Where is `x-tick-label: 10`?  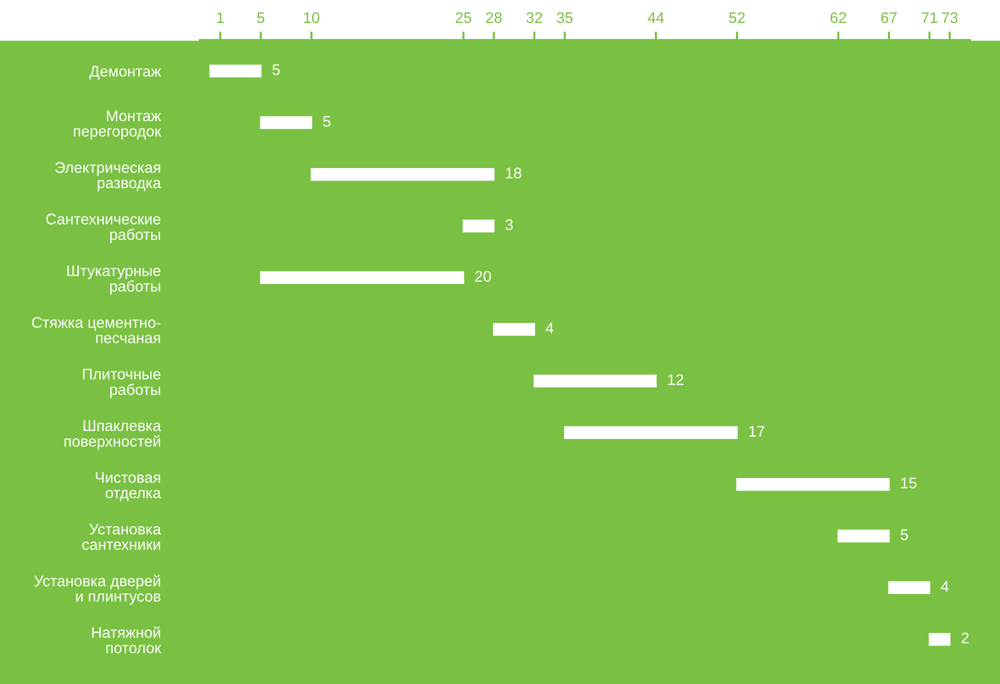
x-tick-label: 10 is located at coordinates (312, 18).